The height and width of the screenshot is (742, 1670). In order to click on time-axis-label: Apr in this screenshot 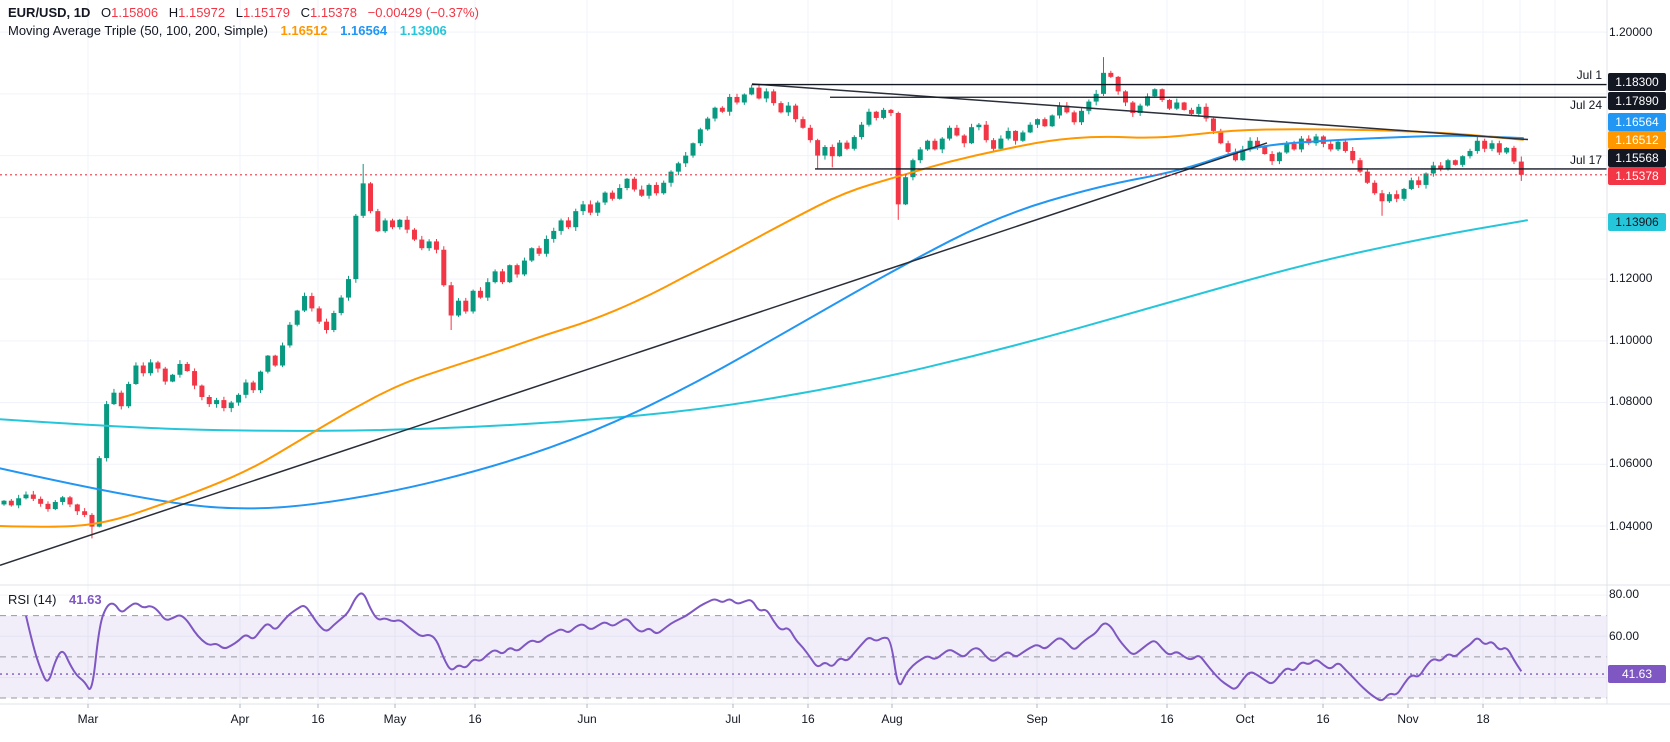, I will do `click(240, 719)`.